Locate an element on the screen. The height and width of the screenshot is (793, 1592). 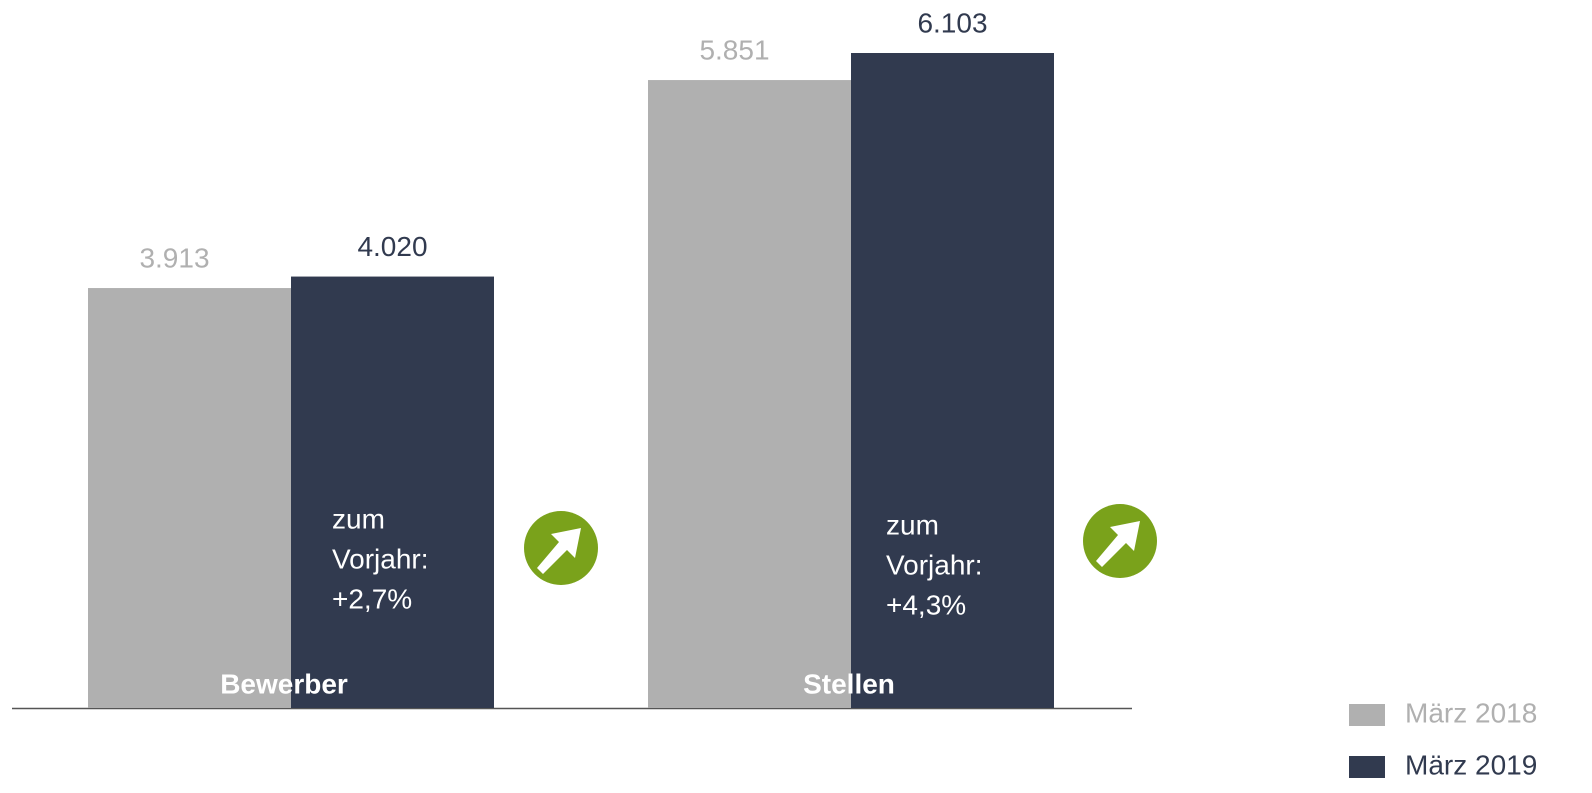
value-label: 4.020 is located at coordinates (392, 246).